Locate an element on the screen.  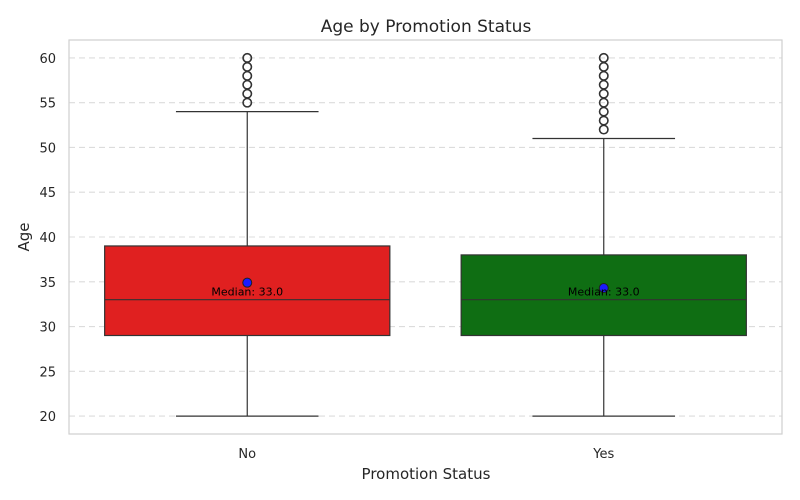
x-tick-label: Yes is located at coordinates (603, 454).